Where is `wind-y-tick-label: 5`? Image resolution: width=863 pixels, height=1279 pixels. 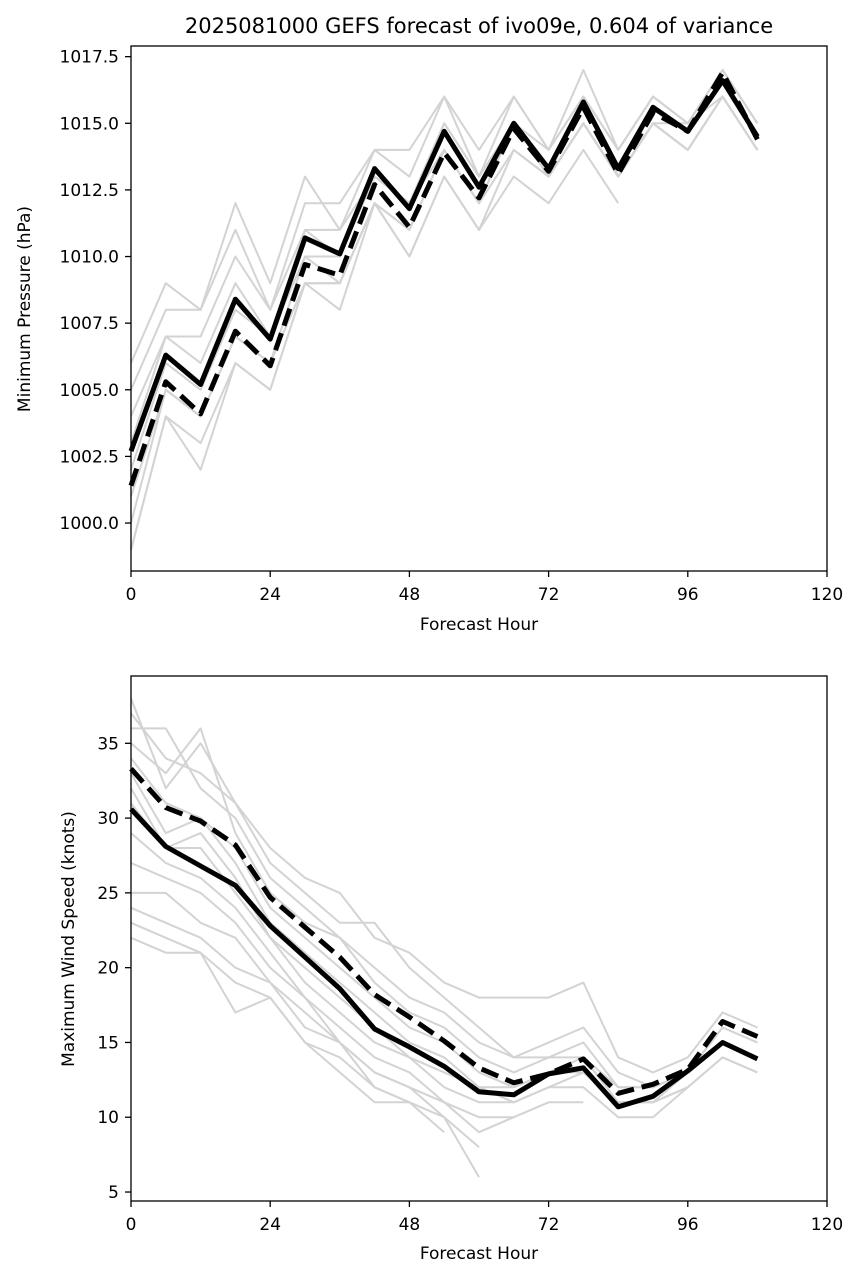 wind-y-tick-label: 5 is located at coordinates (113, 1193).